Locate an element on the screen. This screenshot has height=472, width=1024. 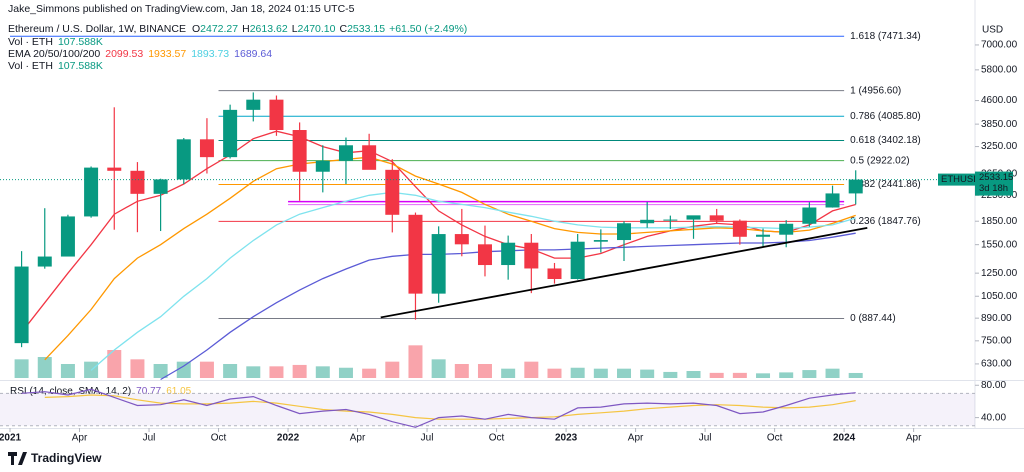
fib-label: 0.236 (1847.76) is located at coordinates (885, 221).